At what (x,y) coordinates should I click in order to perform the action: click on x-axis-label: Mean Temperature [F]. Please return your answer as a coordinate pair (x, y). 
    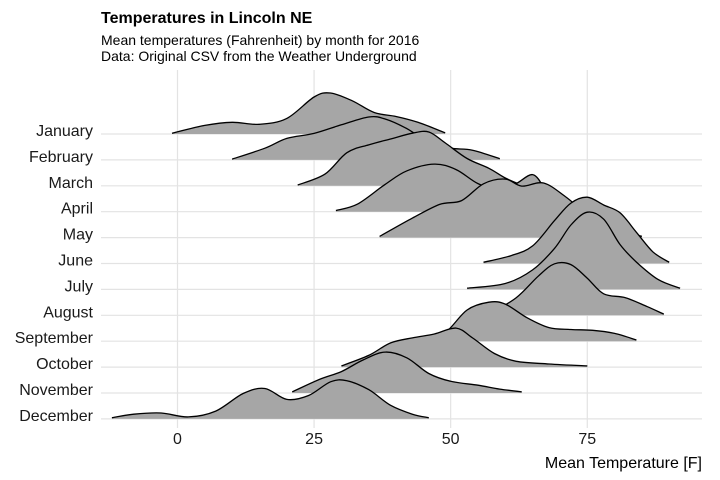
    Looking at the image, I should click on (623, 463).